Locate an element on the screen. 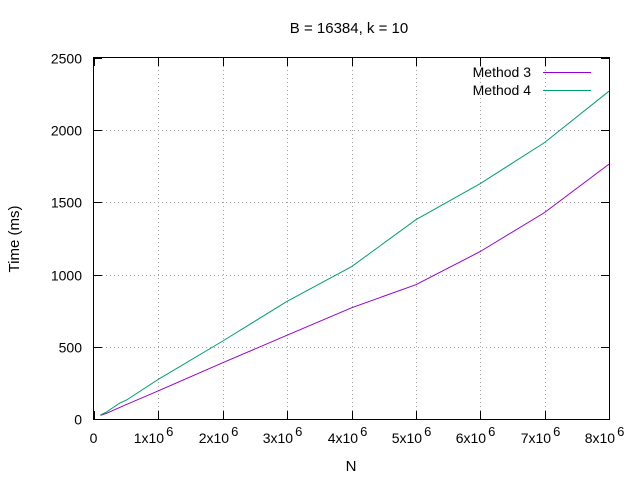  y-tick-label: 1500 is located at coordinates (66, 203).